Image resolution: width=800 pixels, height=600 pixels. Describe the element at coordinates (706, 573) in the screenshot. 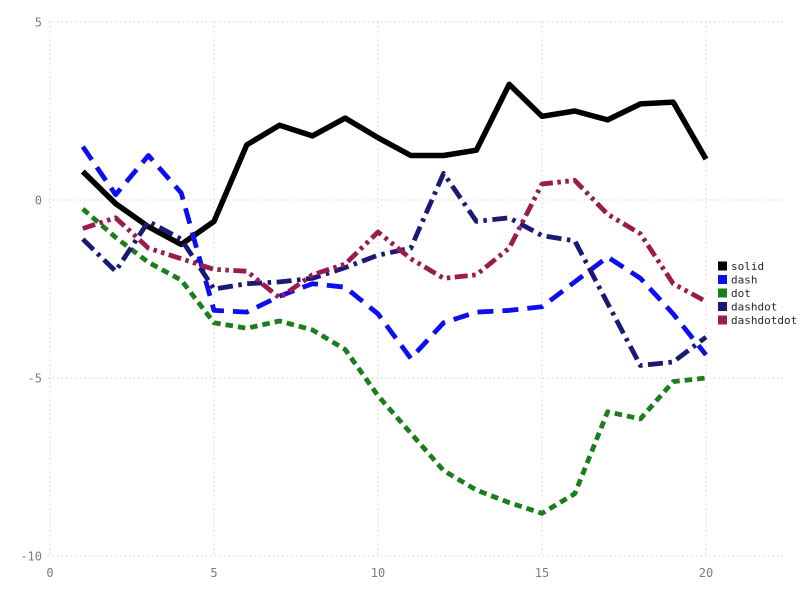

I see `x-tick-label: 20` at that location.